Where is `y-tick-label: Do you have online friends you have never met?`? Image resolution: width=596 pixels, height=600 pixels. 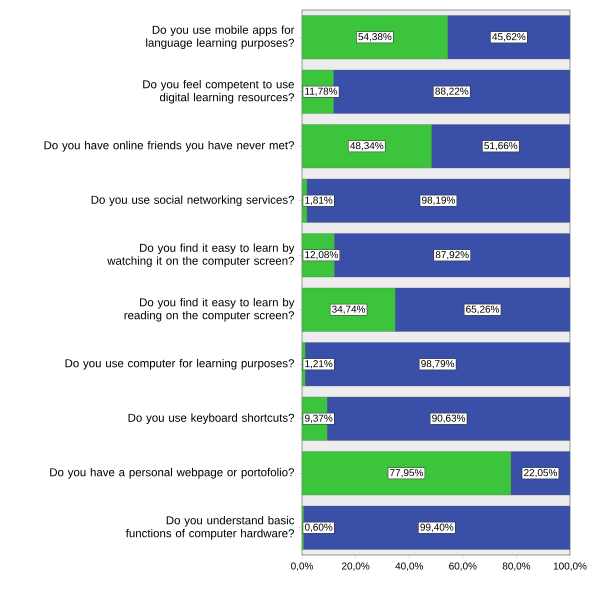 y-tick-label: Do you have online friends you have never met? is located at coordinates (169, 146).